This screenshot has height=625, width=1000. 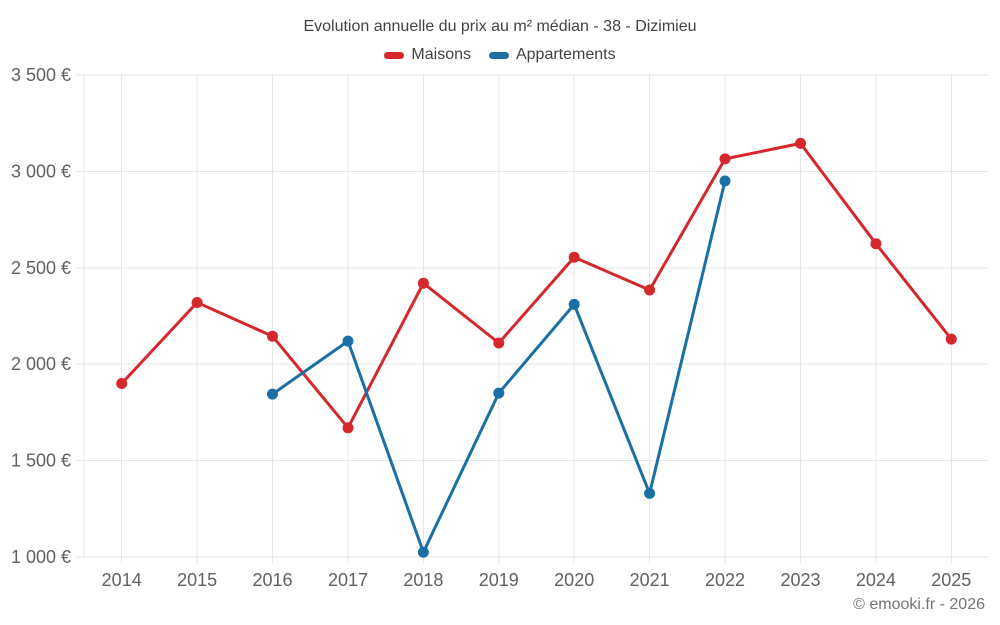 I want to click on x-tick-label: 2014, so click(x=122, y=580).